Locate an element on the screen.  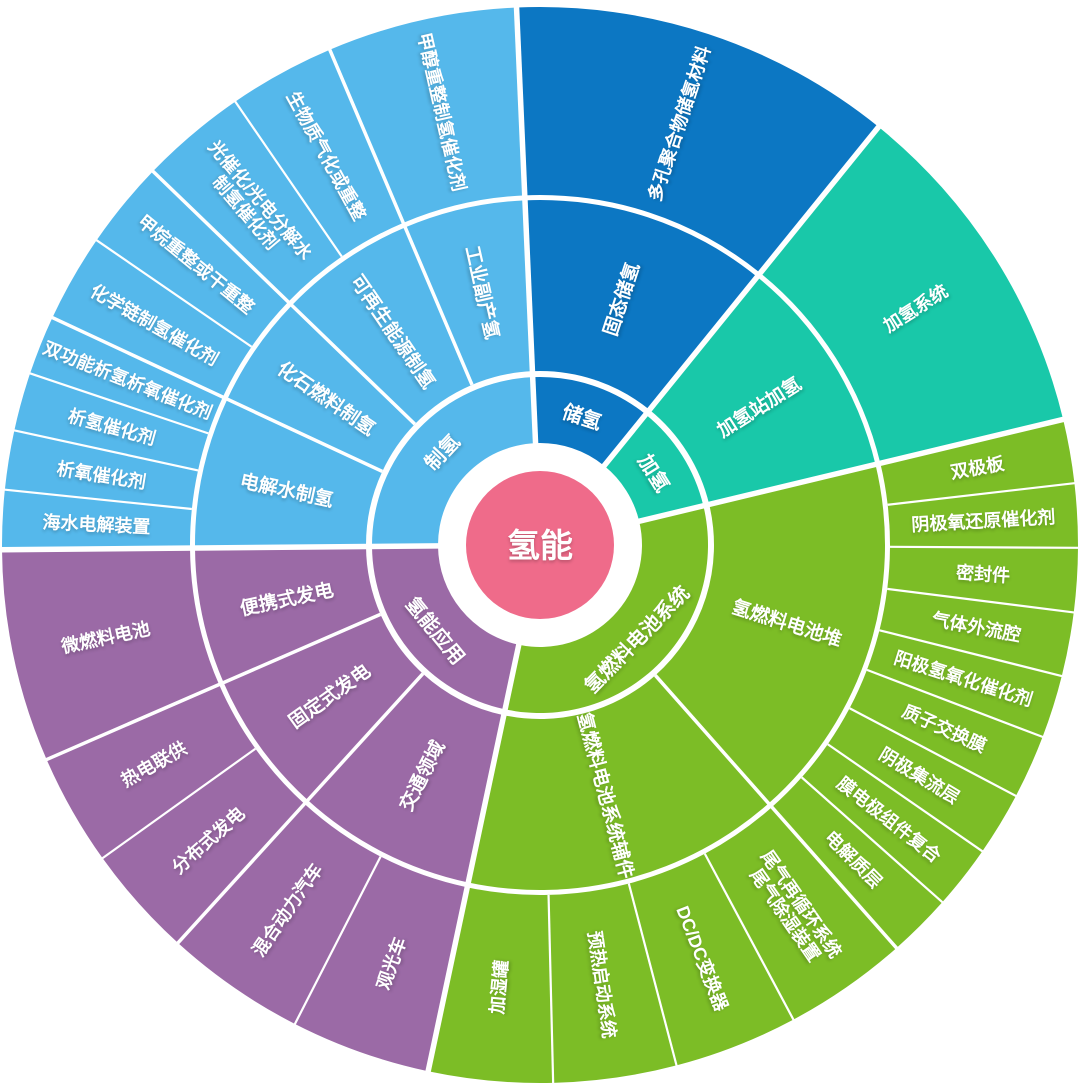
segment-固定式发电 is located at coordinates (323, 707).